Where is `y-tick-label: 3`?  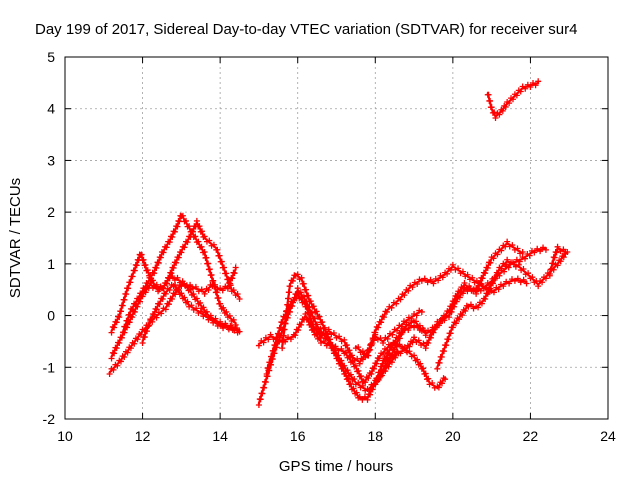
y-tick-label: 3 is located at coordinates (51, 160).